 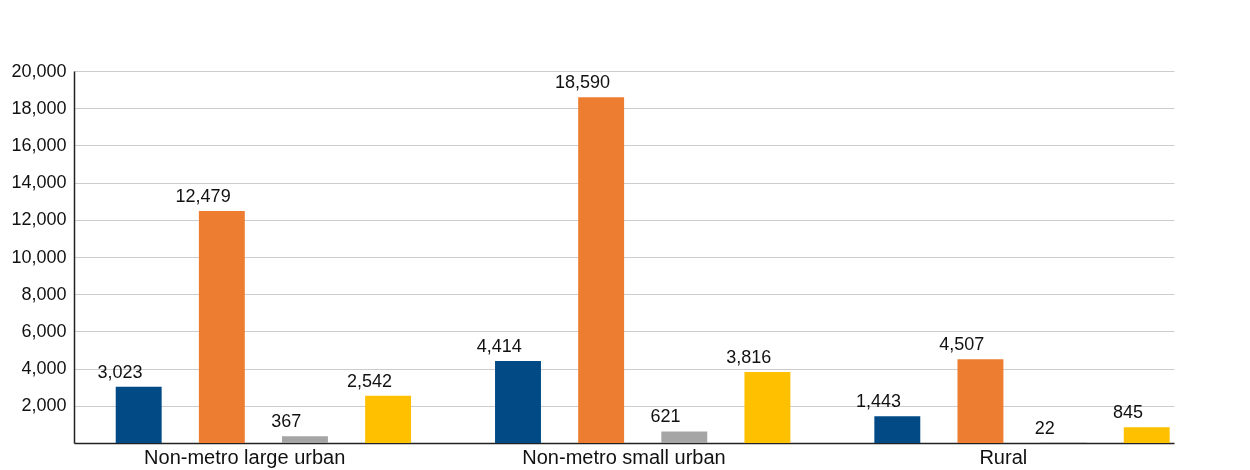 I want to click on y-tick-label: 4,000, so click(x=44, y=368).